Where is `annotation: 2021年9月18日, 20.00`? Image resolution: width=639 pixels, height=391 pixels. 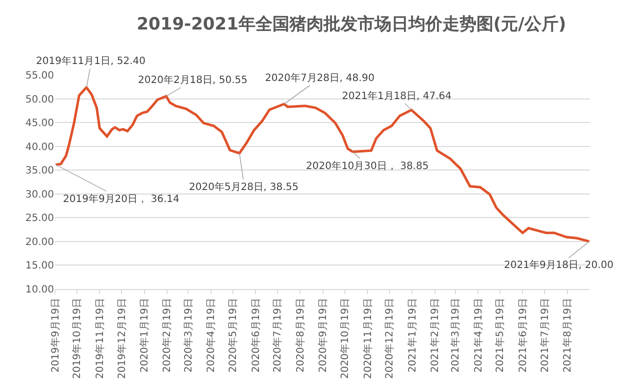
annotation: 2021年9月18日, 20.00 is located at coordinates (559, 265).